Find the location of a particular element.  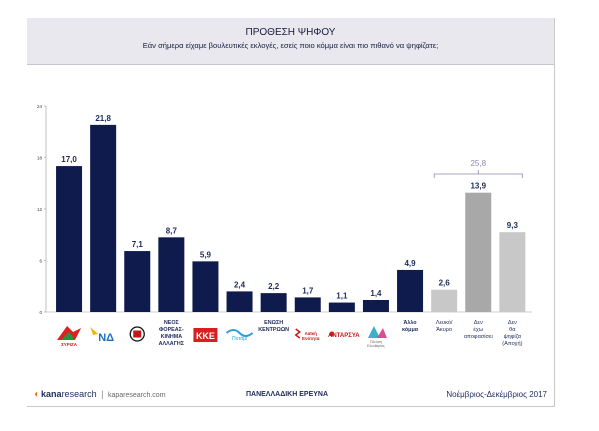

kke-logo-icon is located at coordinates (205, 335).